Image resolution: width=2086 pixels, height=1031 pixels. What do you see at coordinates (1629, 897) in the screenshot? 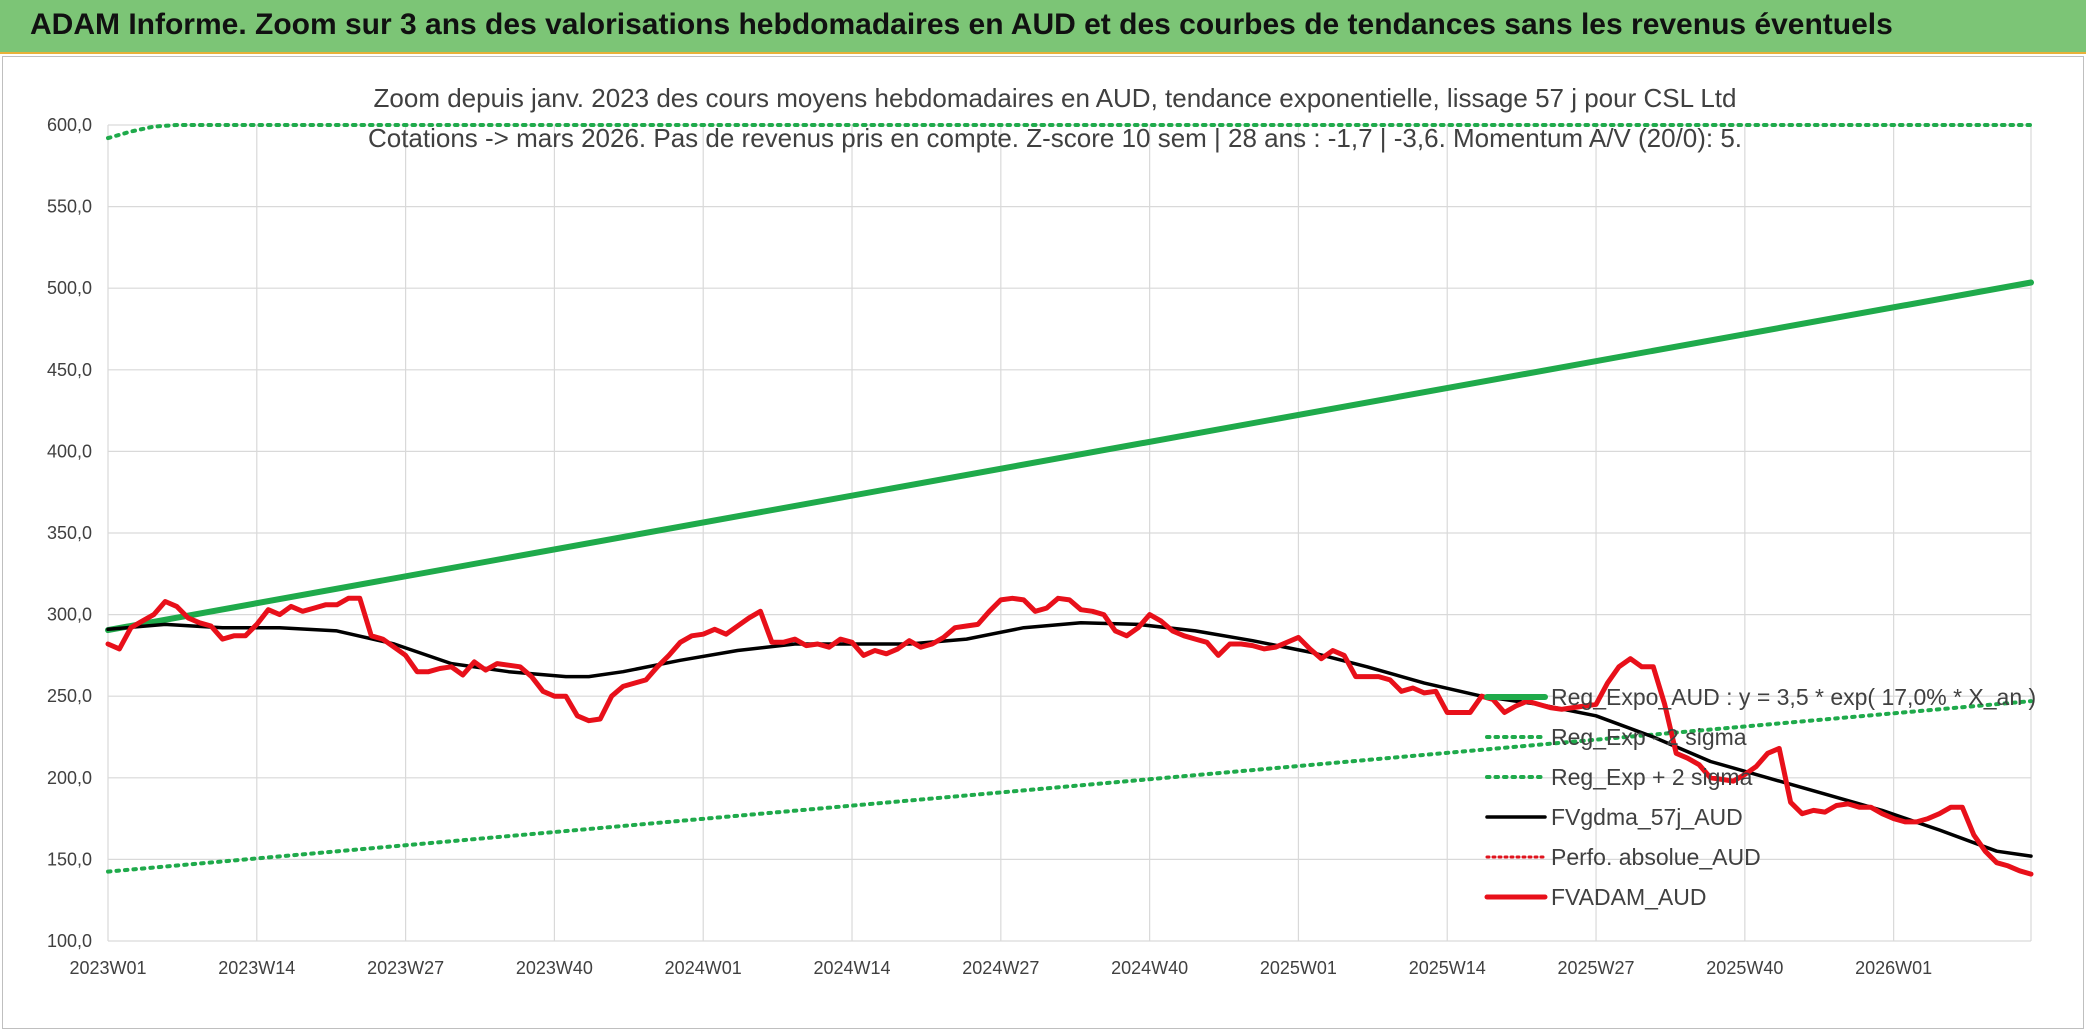
I see `legend-label: FVADAM_AUD` at bounding box center [1629, 897].